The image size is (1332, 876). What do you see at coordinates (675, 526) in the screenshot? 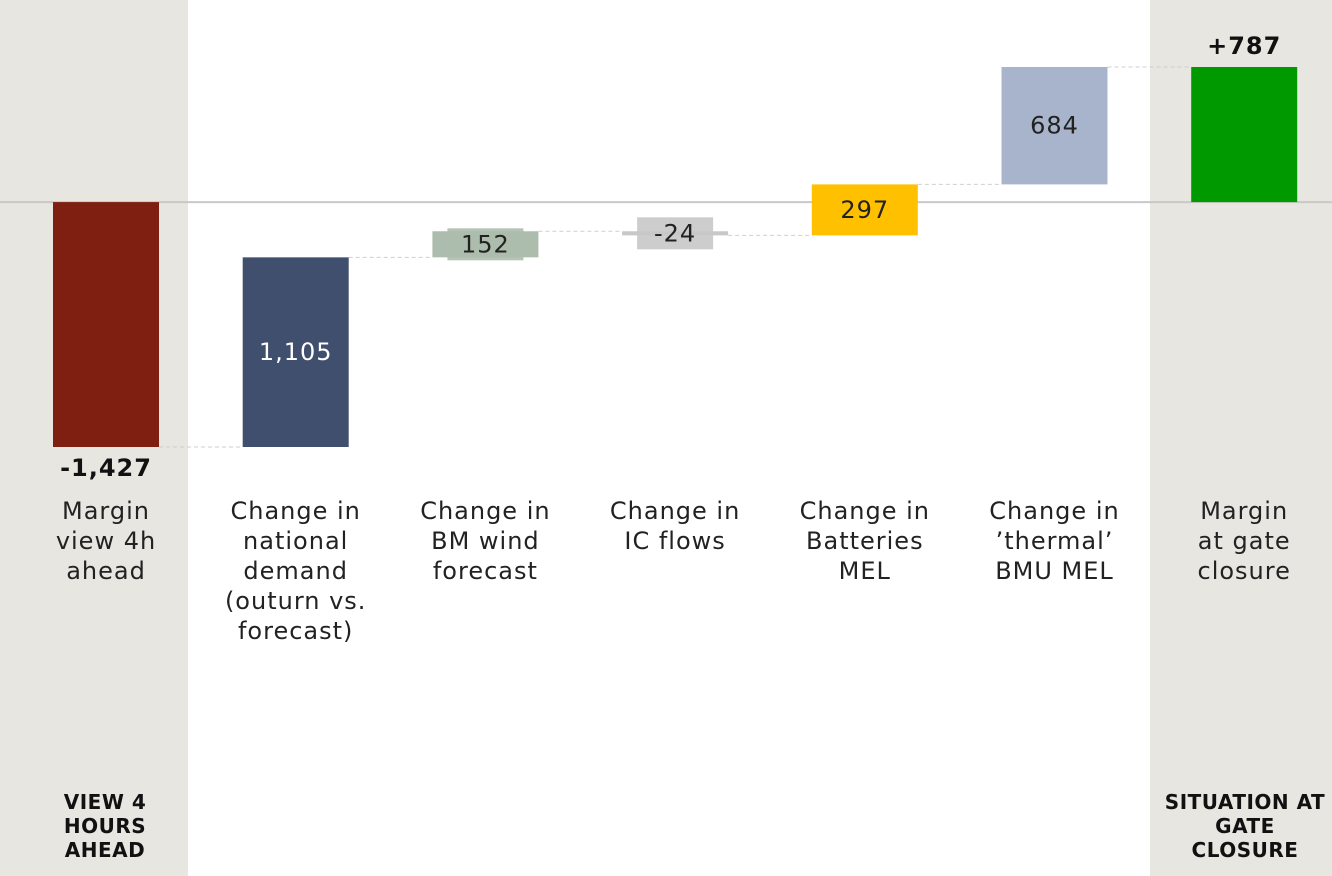
I see `category-label: Change in IC flows` at bounding box center [675, 526].